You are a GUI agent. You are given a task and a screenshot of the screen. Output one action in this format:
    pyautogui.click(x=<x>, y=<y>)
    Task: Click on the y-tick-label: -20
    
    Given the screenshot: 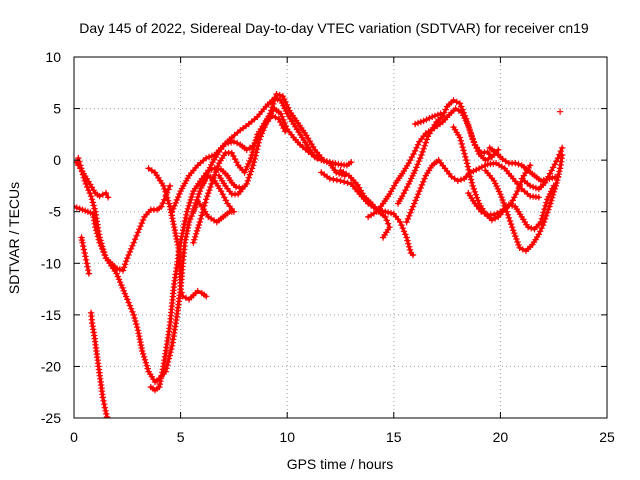 What is the action you would take?
    pyautogui.click(x=51, y=366)
    